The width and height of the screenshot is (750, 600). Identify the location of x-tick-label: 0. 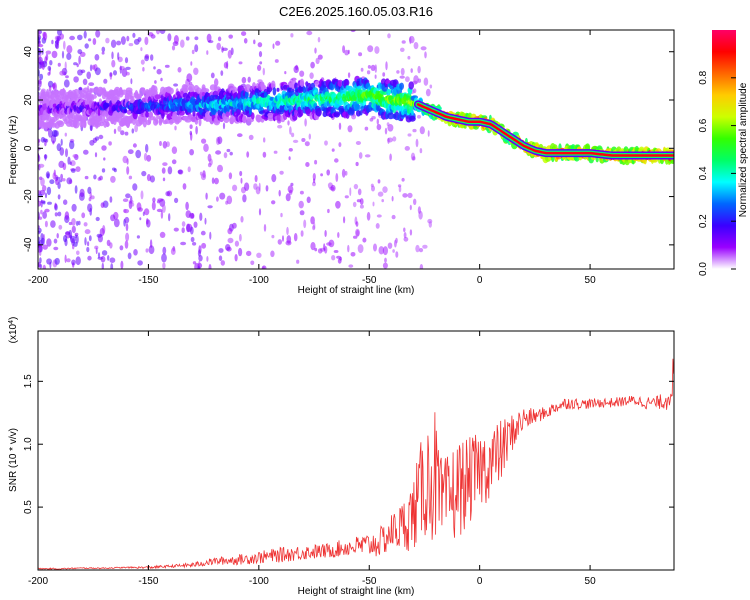
(480, 581).